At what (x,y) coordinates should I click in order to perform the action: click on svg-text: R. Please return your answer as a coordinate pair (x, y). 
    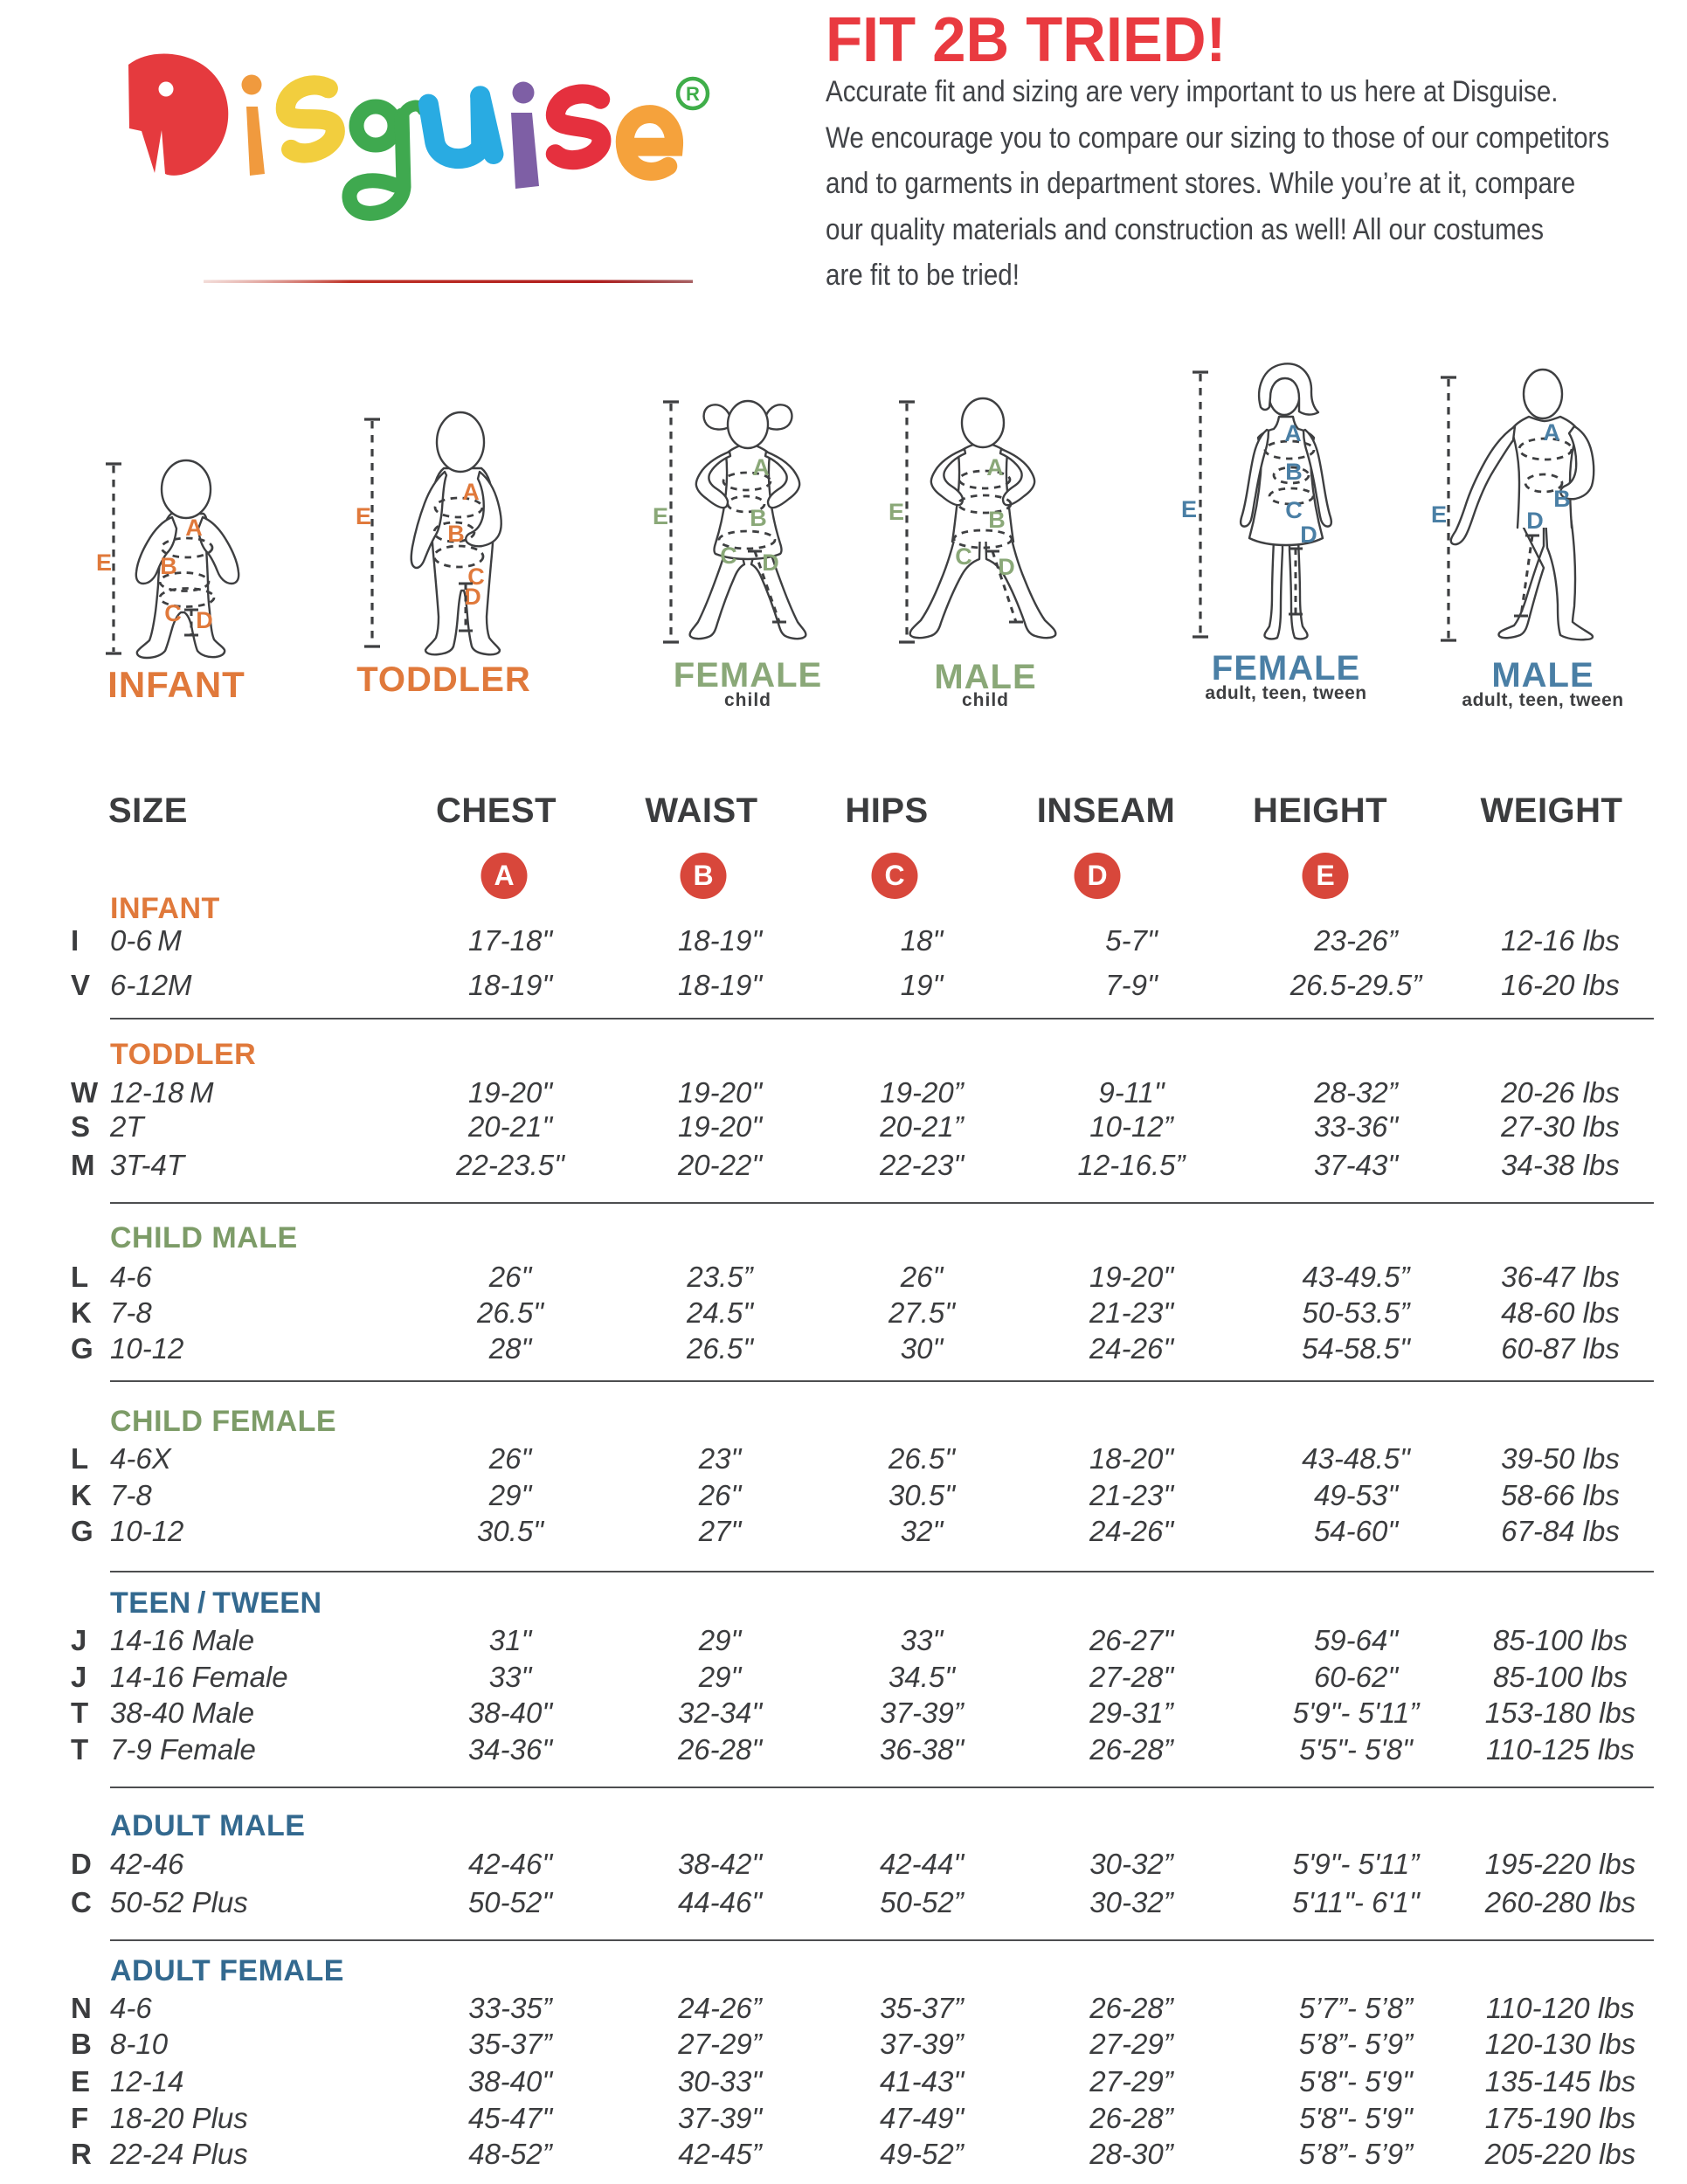
    Looking at the image, I should click on (693, 94).